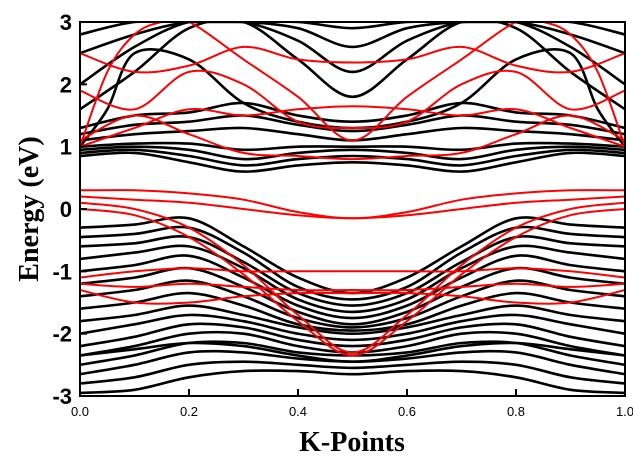 The height and width of the screenshot is (461, 633). I want to click on y-axis-ticks: -3 -2 -1 0 1 2 3, so click(69, 209).